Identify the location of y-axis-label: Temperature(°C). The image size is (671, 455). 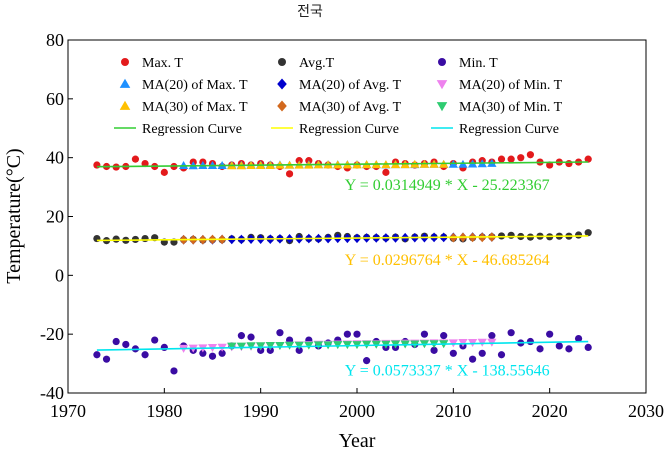
(14, 215).